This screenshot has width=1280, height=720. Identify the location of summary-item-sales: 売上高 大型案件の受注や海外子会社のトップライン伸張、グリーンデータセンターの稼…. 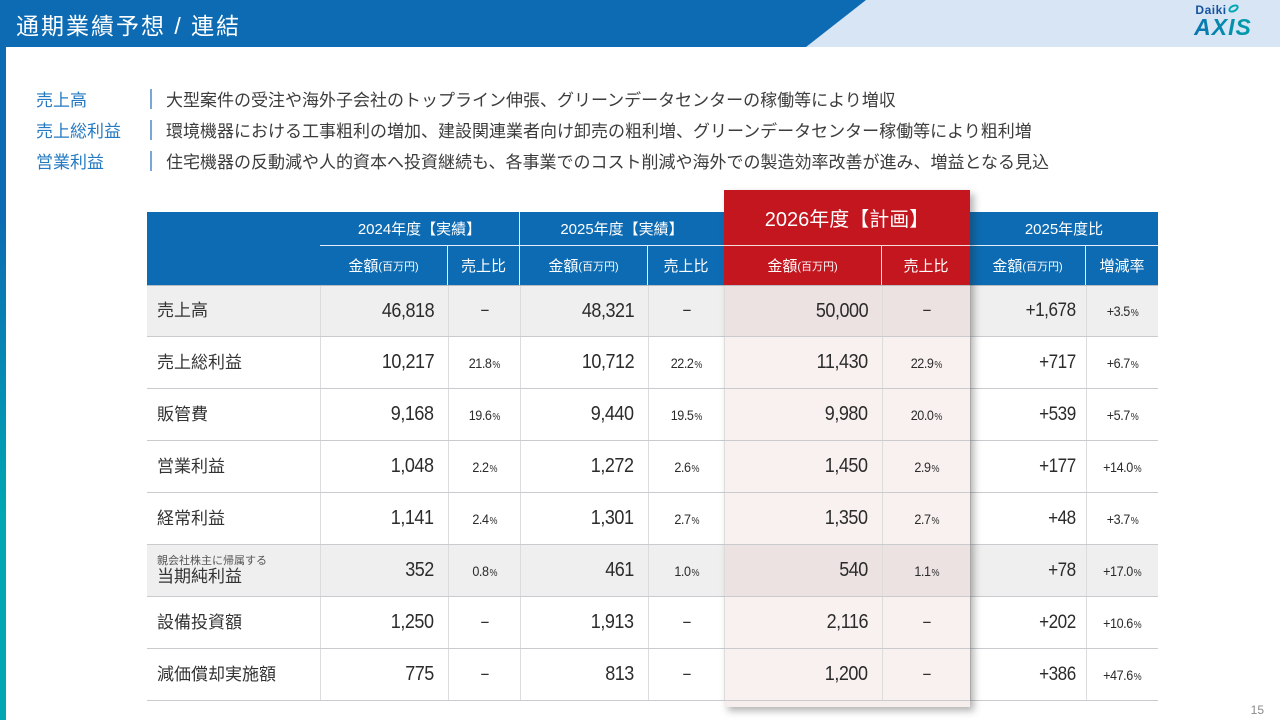
(646, 98).